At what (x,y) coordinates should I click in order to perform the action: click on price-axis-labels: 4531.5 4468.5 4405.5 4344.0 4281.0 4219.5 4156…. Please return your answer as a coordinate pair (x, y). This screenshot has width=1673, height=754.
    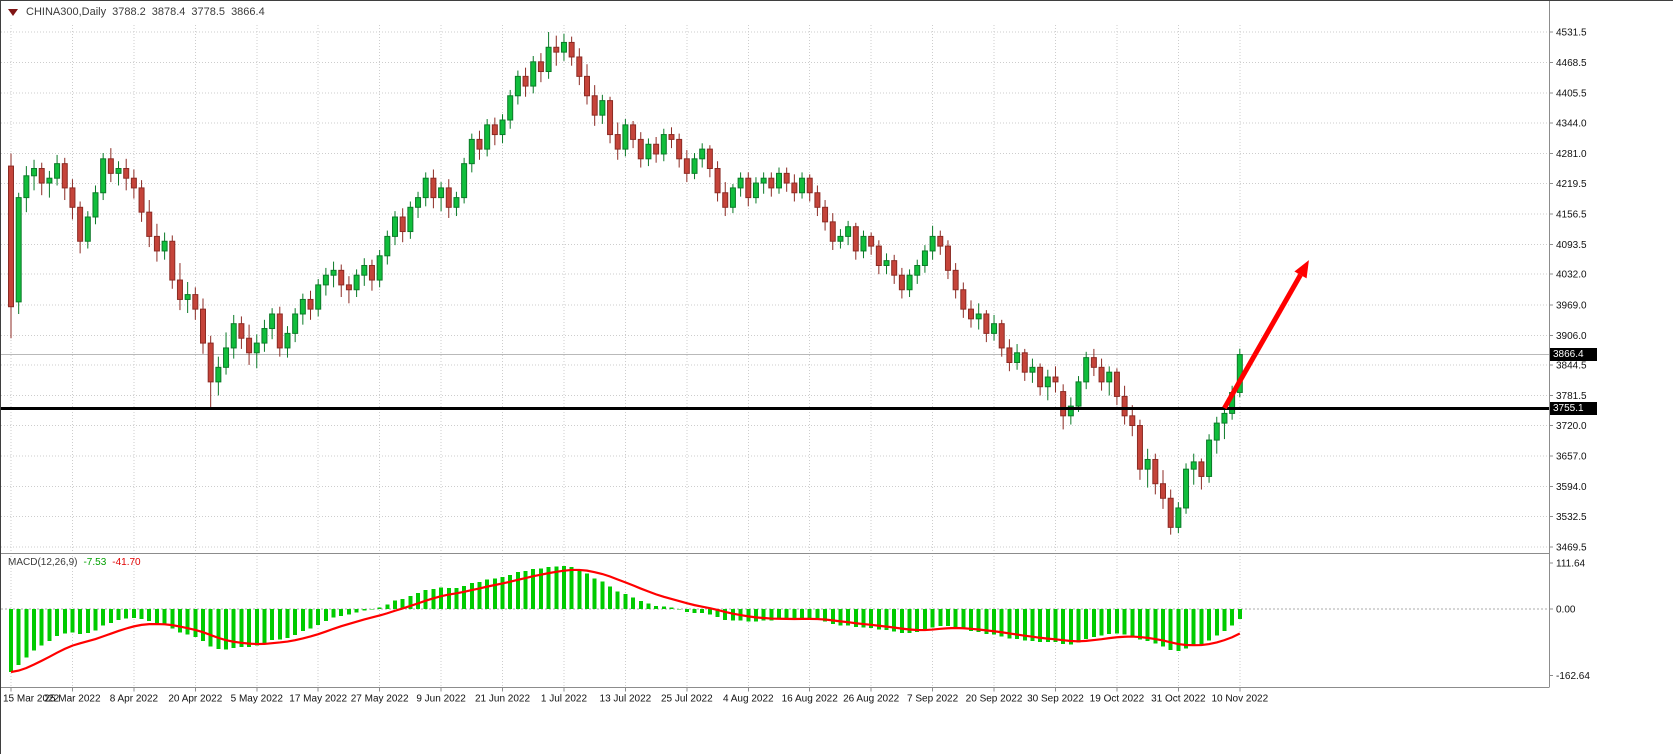
    Looking at the image, I should click on (1569, 355).